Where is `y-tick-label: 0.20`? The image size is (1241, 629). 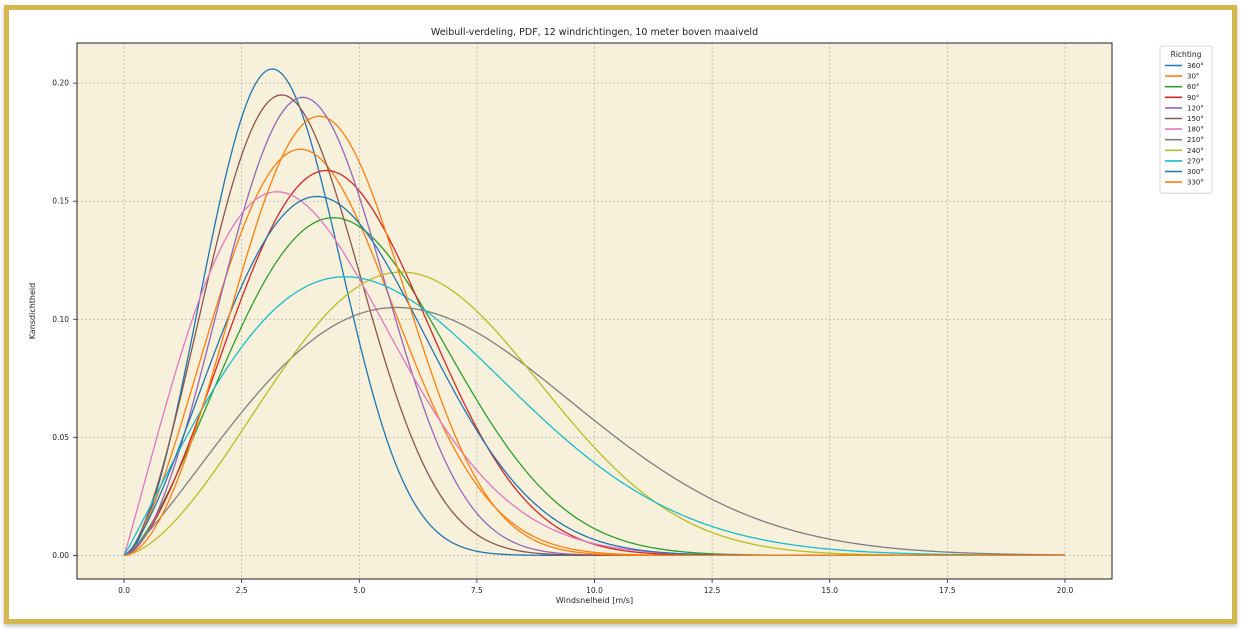
y-tick-label: 0.20 is located at coordinates (60, 83).